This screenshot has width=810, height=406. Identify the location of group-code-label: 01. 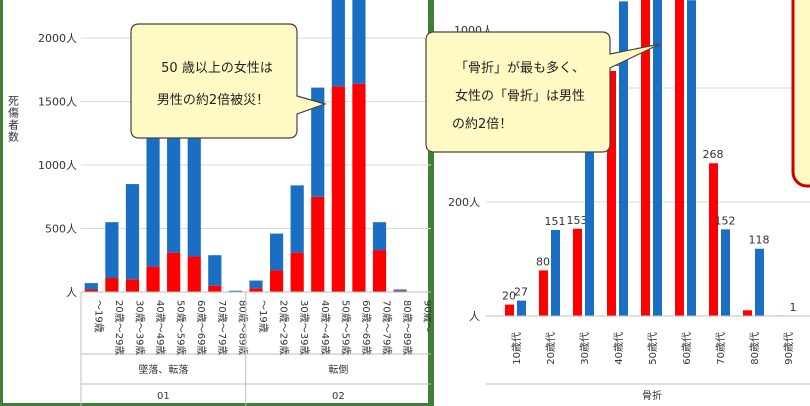
(163, 396).